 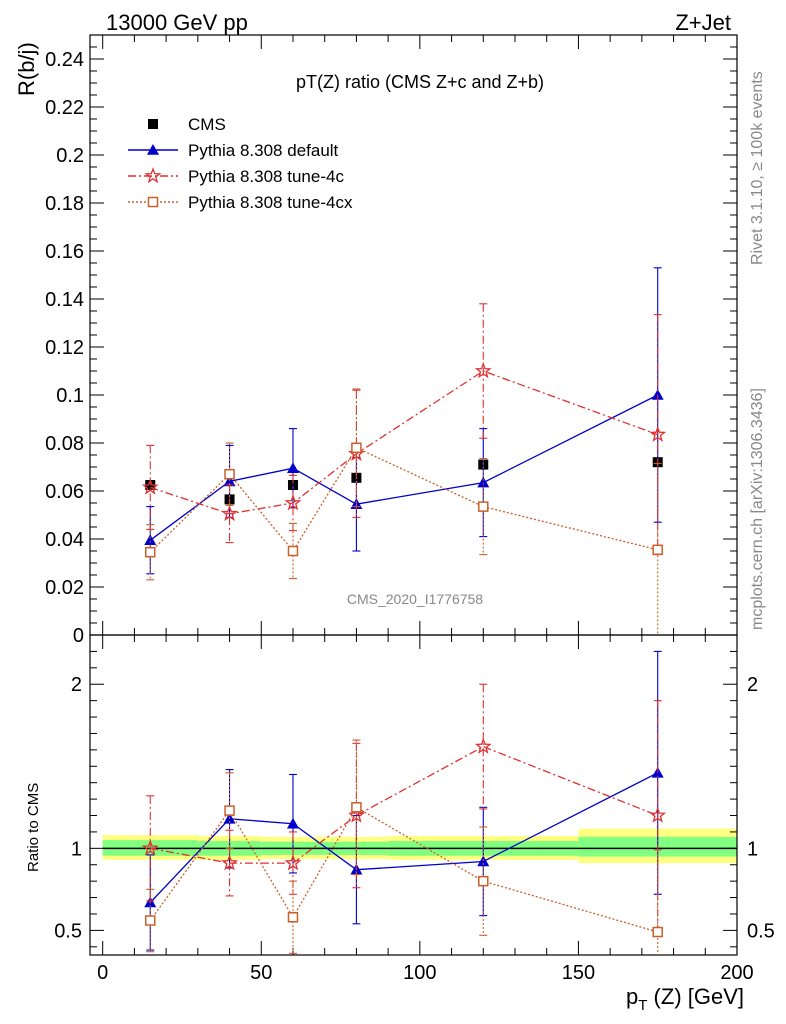 What do you see at coordinates (70, 156) in the screenshot?
I see `main-ytick-label: 0.2` at bounding box center [70, 156].